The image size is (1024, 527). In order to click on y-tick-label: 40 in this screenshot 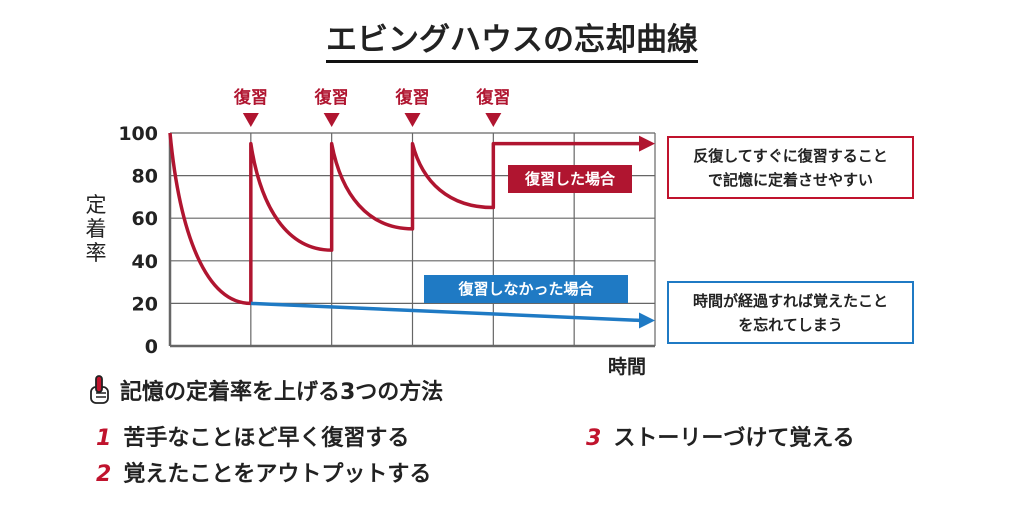, I will do `click(145, 262)`.